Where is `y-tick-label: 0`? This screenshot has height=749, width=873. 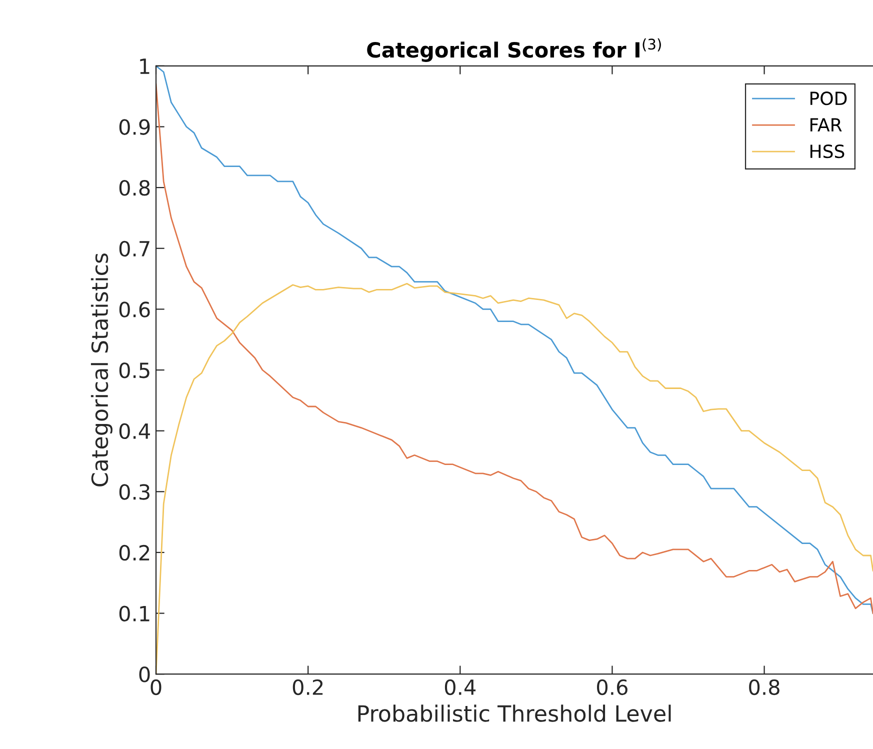
y-tick-label: 0 is located at coordinates (144, 674).